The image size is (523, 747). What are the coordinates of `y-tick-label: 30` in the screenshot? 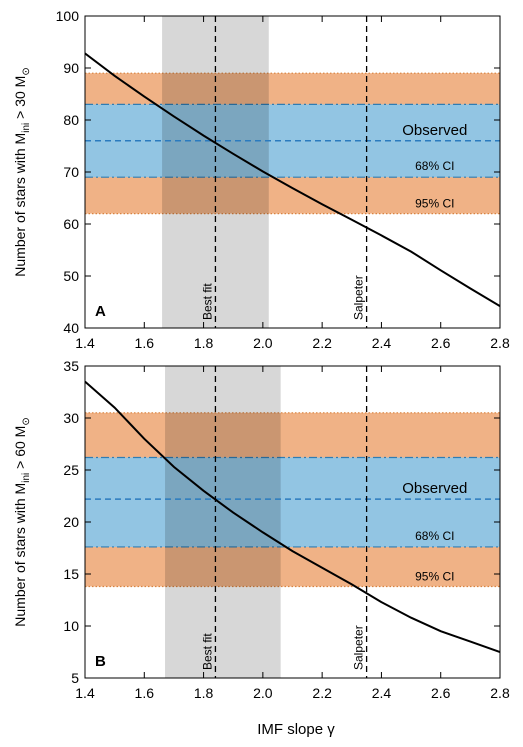 It's located at (71, 418).